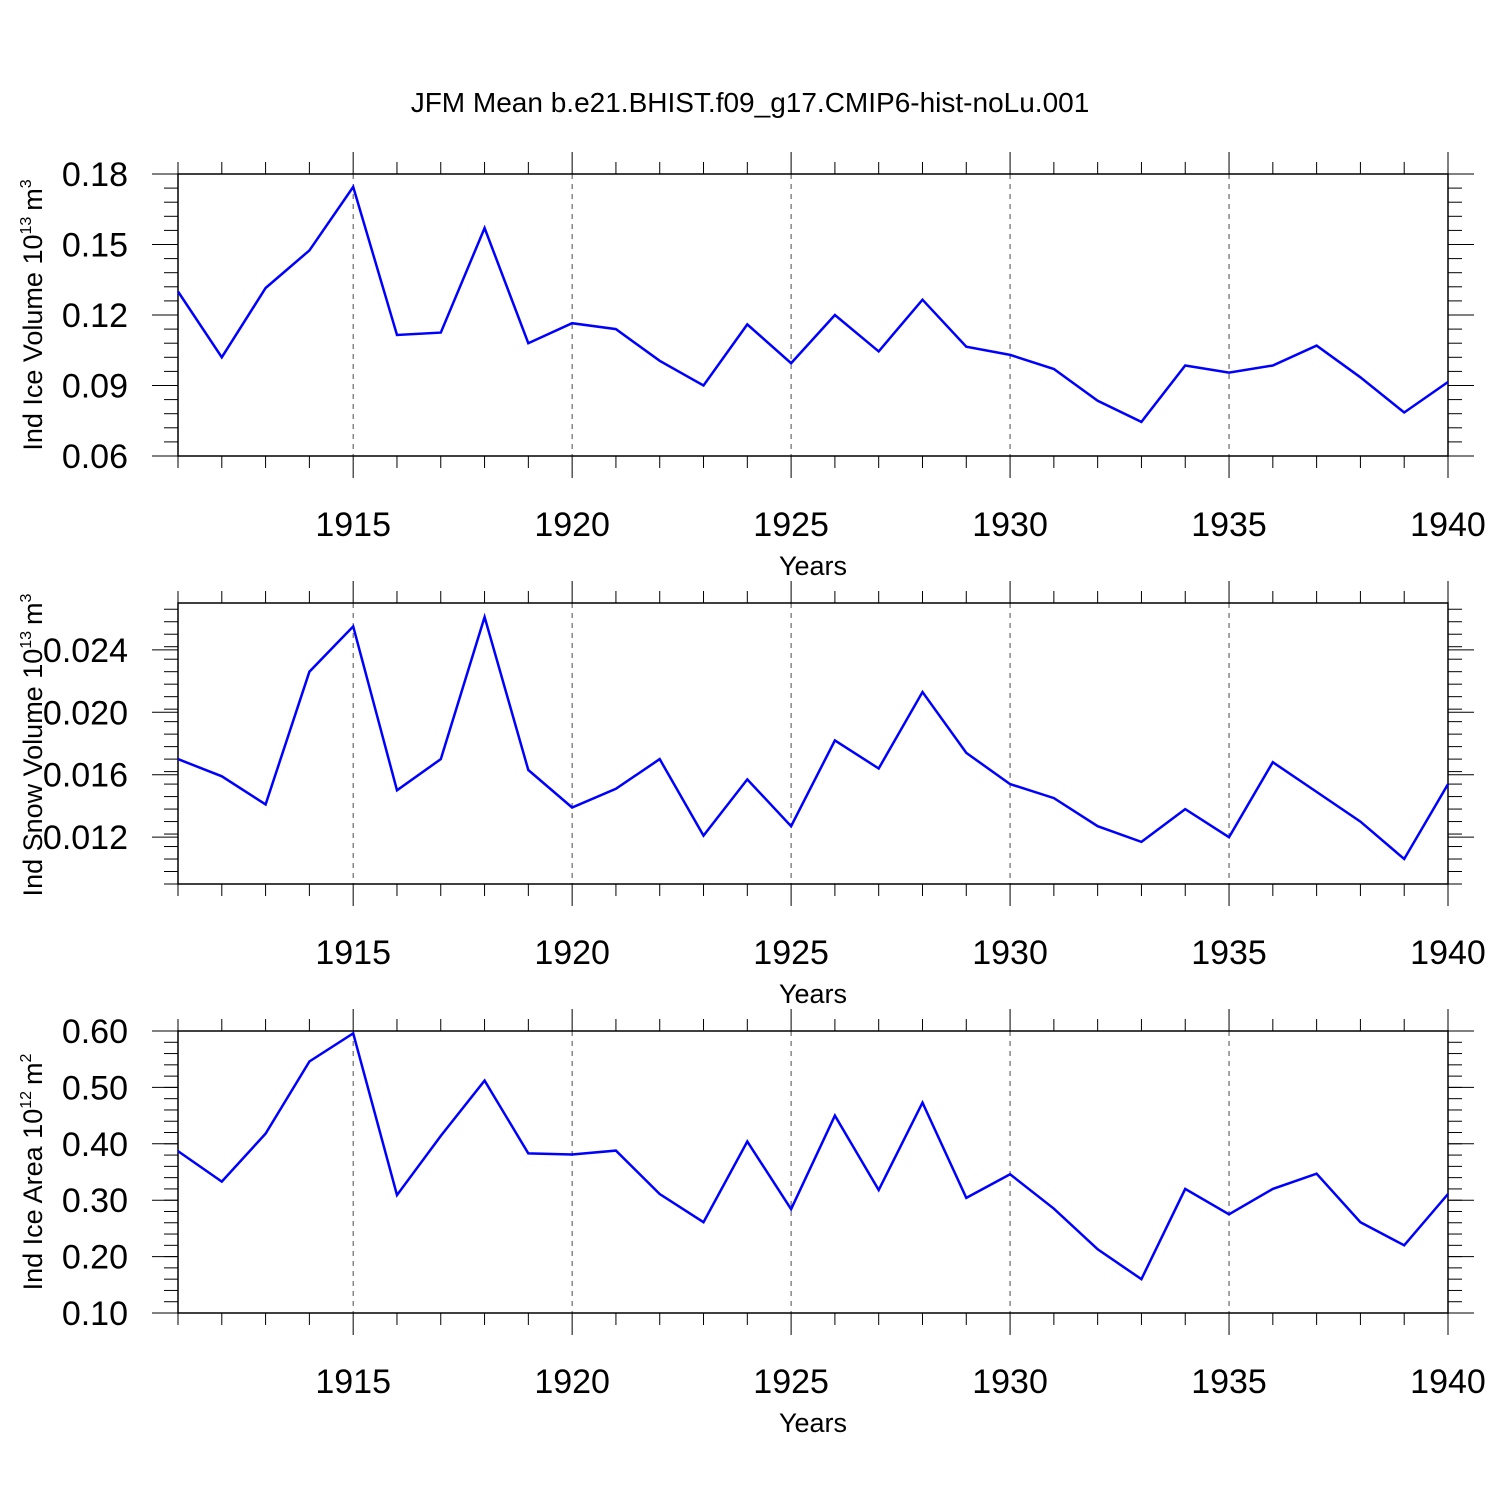  Describe the element at coordinates (33, 343) in the screenshot. I see `y-axis-title-text: Ind Ice Volume 10` at that location.